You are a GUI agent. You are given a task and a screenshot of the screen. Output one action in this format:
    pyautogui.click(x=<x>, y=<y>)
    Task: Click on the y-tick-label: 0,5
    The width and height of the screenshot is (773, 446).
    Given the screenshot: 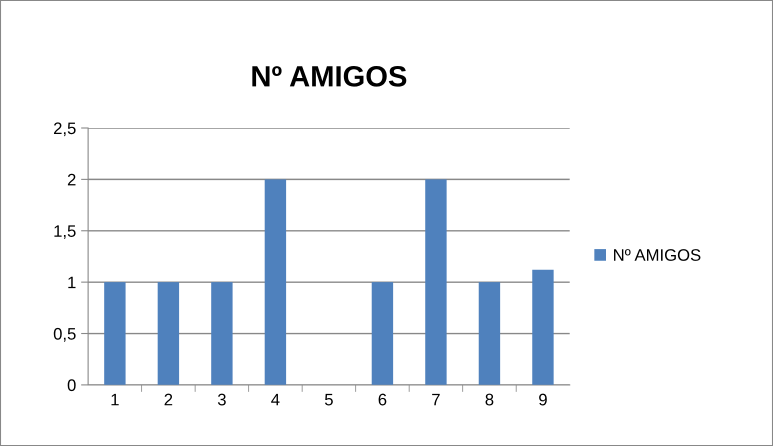 What is the action you would take?
    pyautogui.click(x=65, y=335)
    